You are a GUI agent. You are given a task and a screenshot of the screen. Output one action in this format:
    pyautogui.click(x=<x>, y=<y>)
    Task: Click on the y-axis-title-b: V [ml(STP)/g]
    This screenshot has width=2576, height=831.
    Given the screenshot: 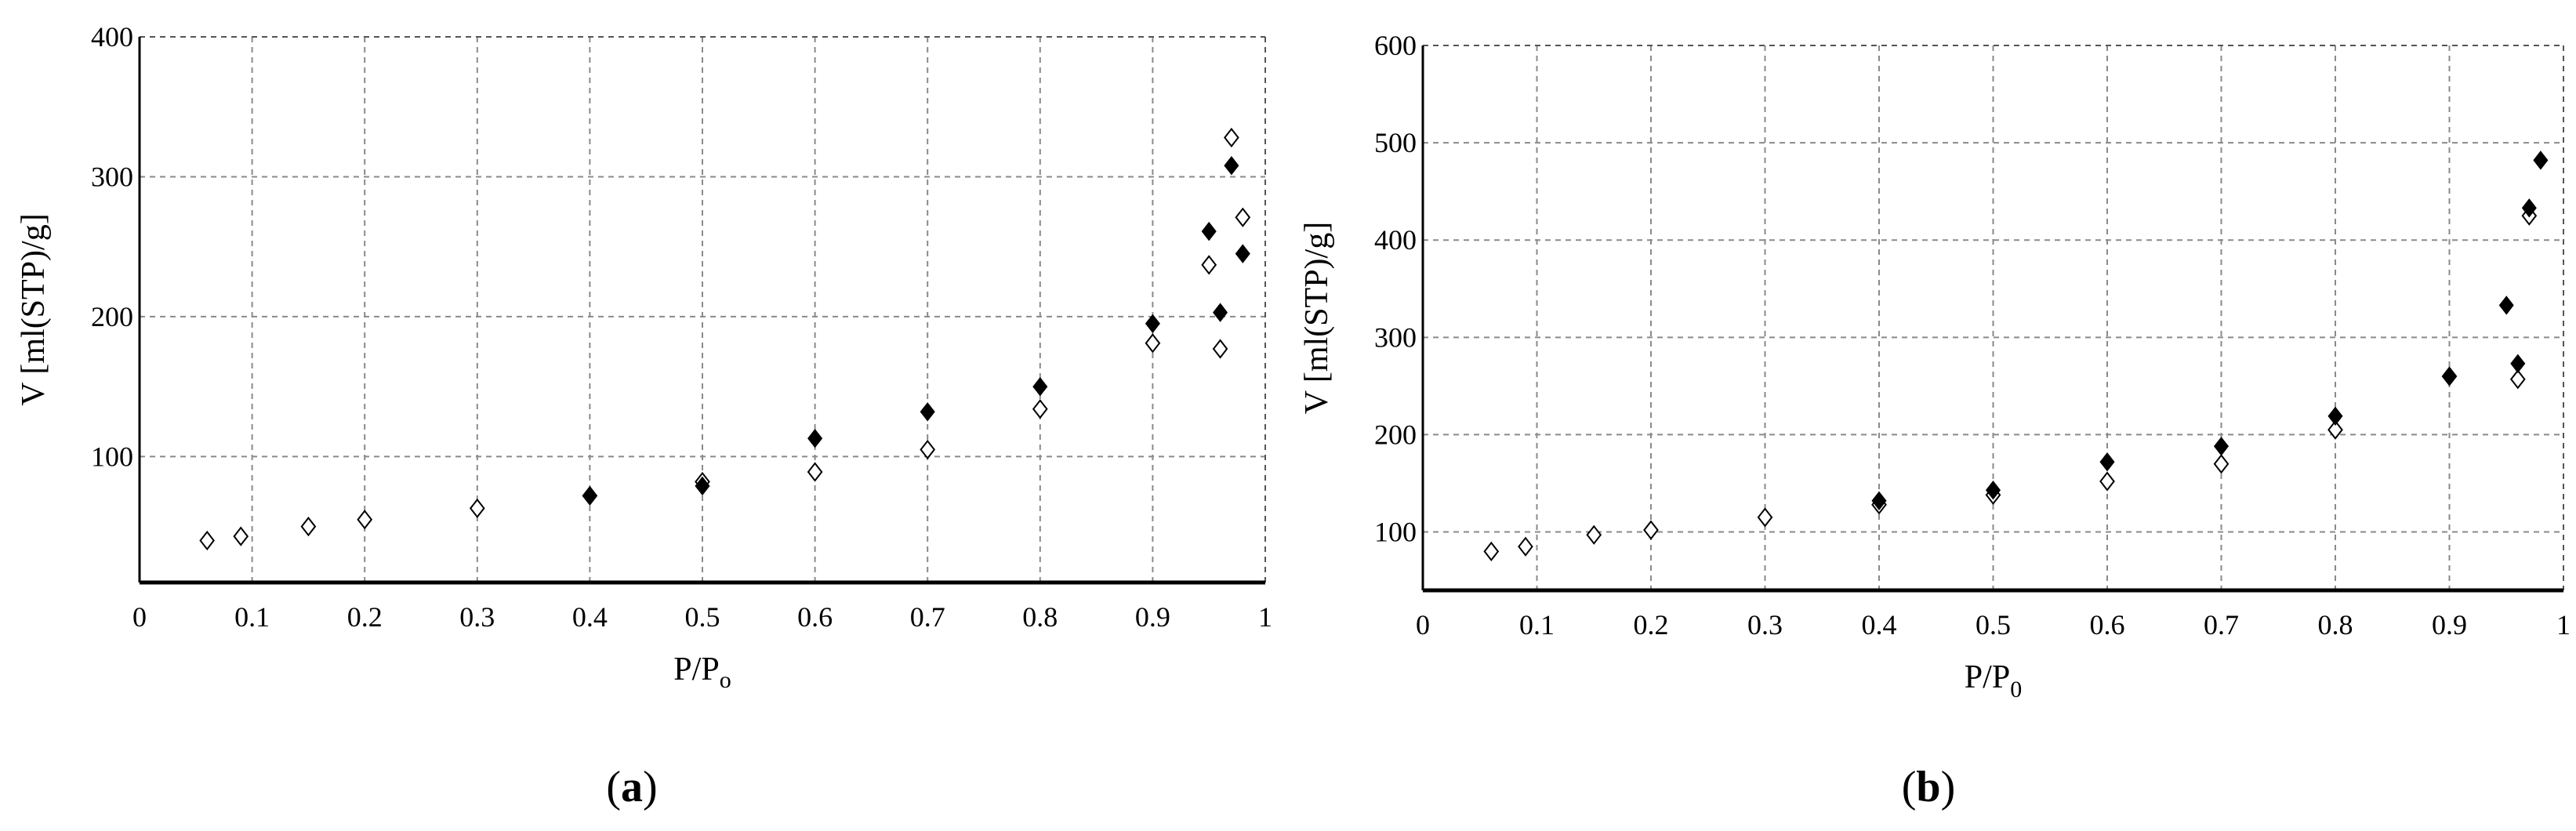 What is the action you would take?
    pyautogui.click(x=1317, y=318)
    